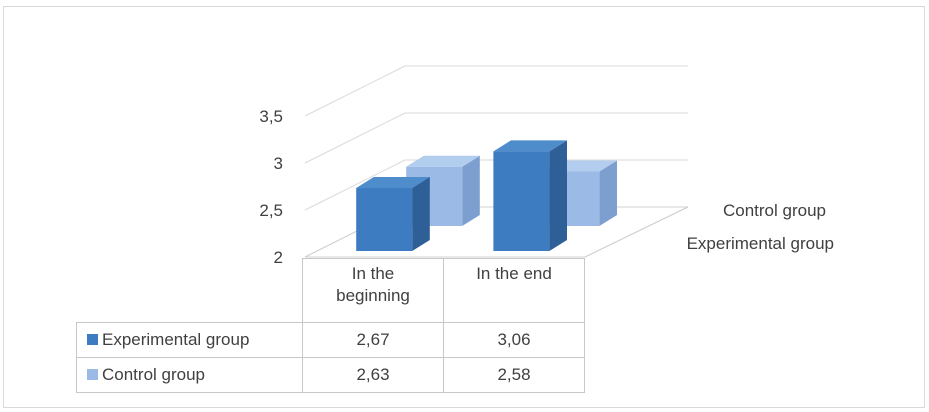 The width and height of the screenshot is (929, 412). I want to click on y-tick-label: 3, so click(278, 163).